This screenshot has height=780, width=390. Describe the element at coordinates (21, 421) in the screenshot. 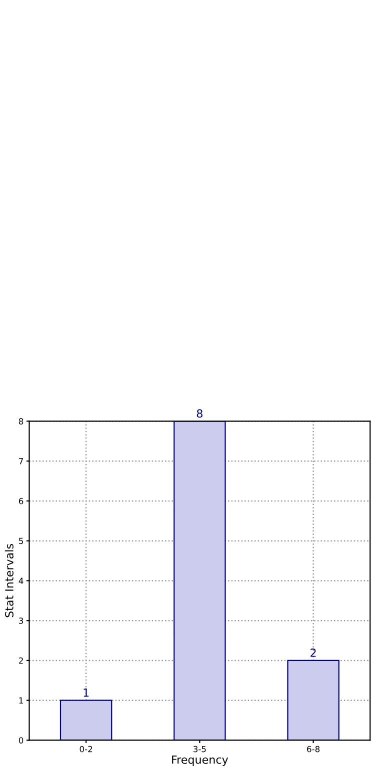

I see `y-tick-label: 8` at that location.